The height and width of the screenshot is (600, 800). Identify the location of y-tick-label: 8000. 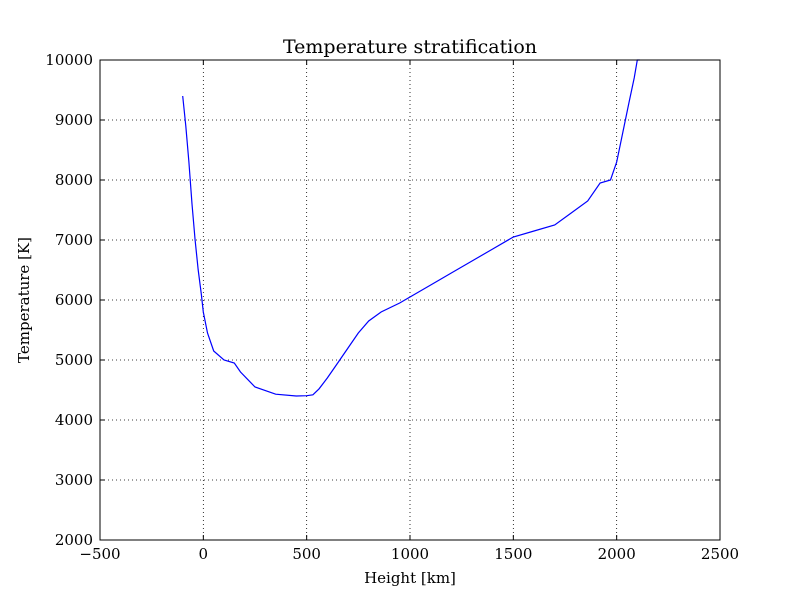
(74, 180).